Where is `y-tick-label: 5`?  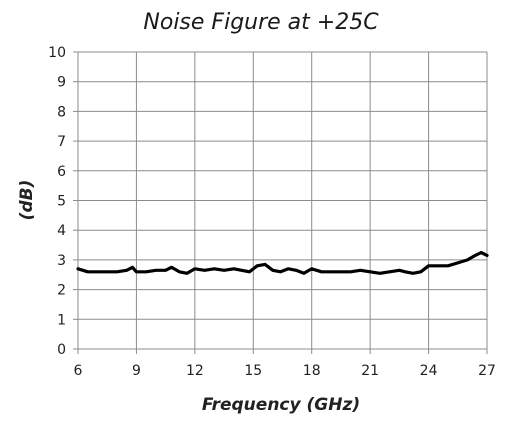
y-tick-label: 5 is located at coordinates (61, 202).